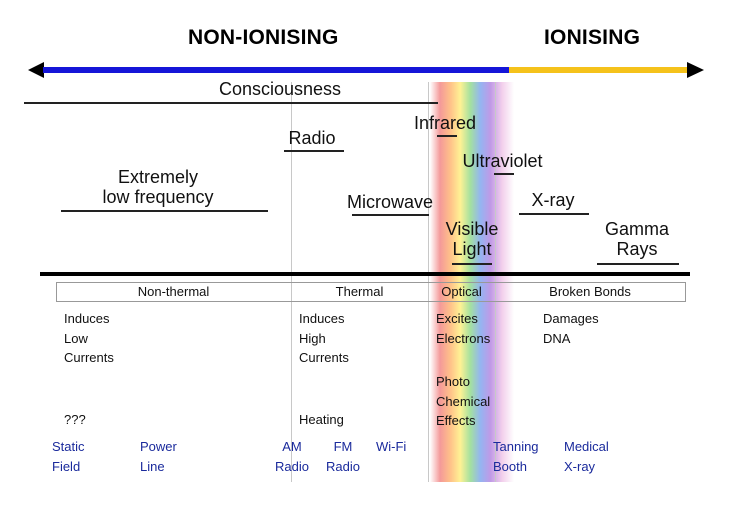  I want to click on infrared-range-line, so click(447, 136).